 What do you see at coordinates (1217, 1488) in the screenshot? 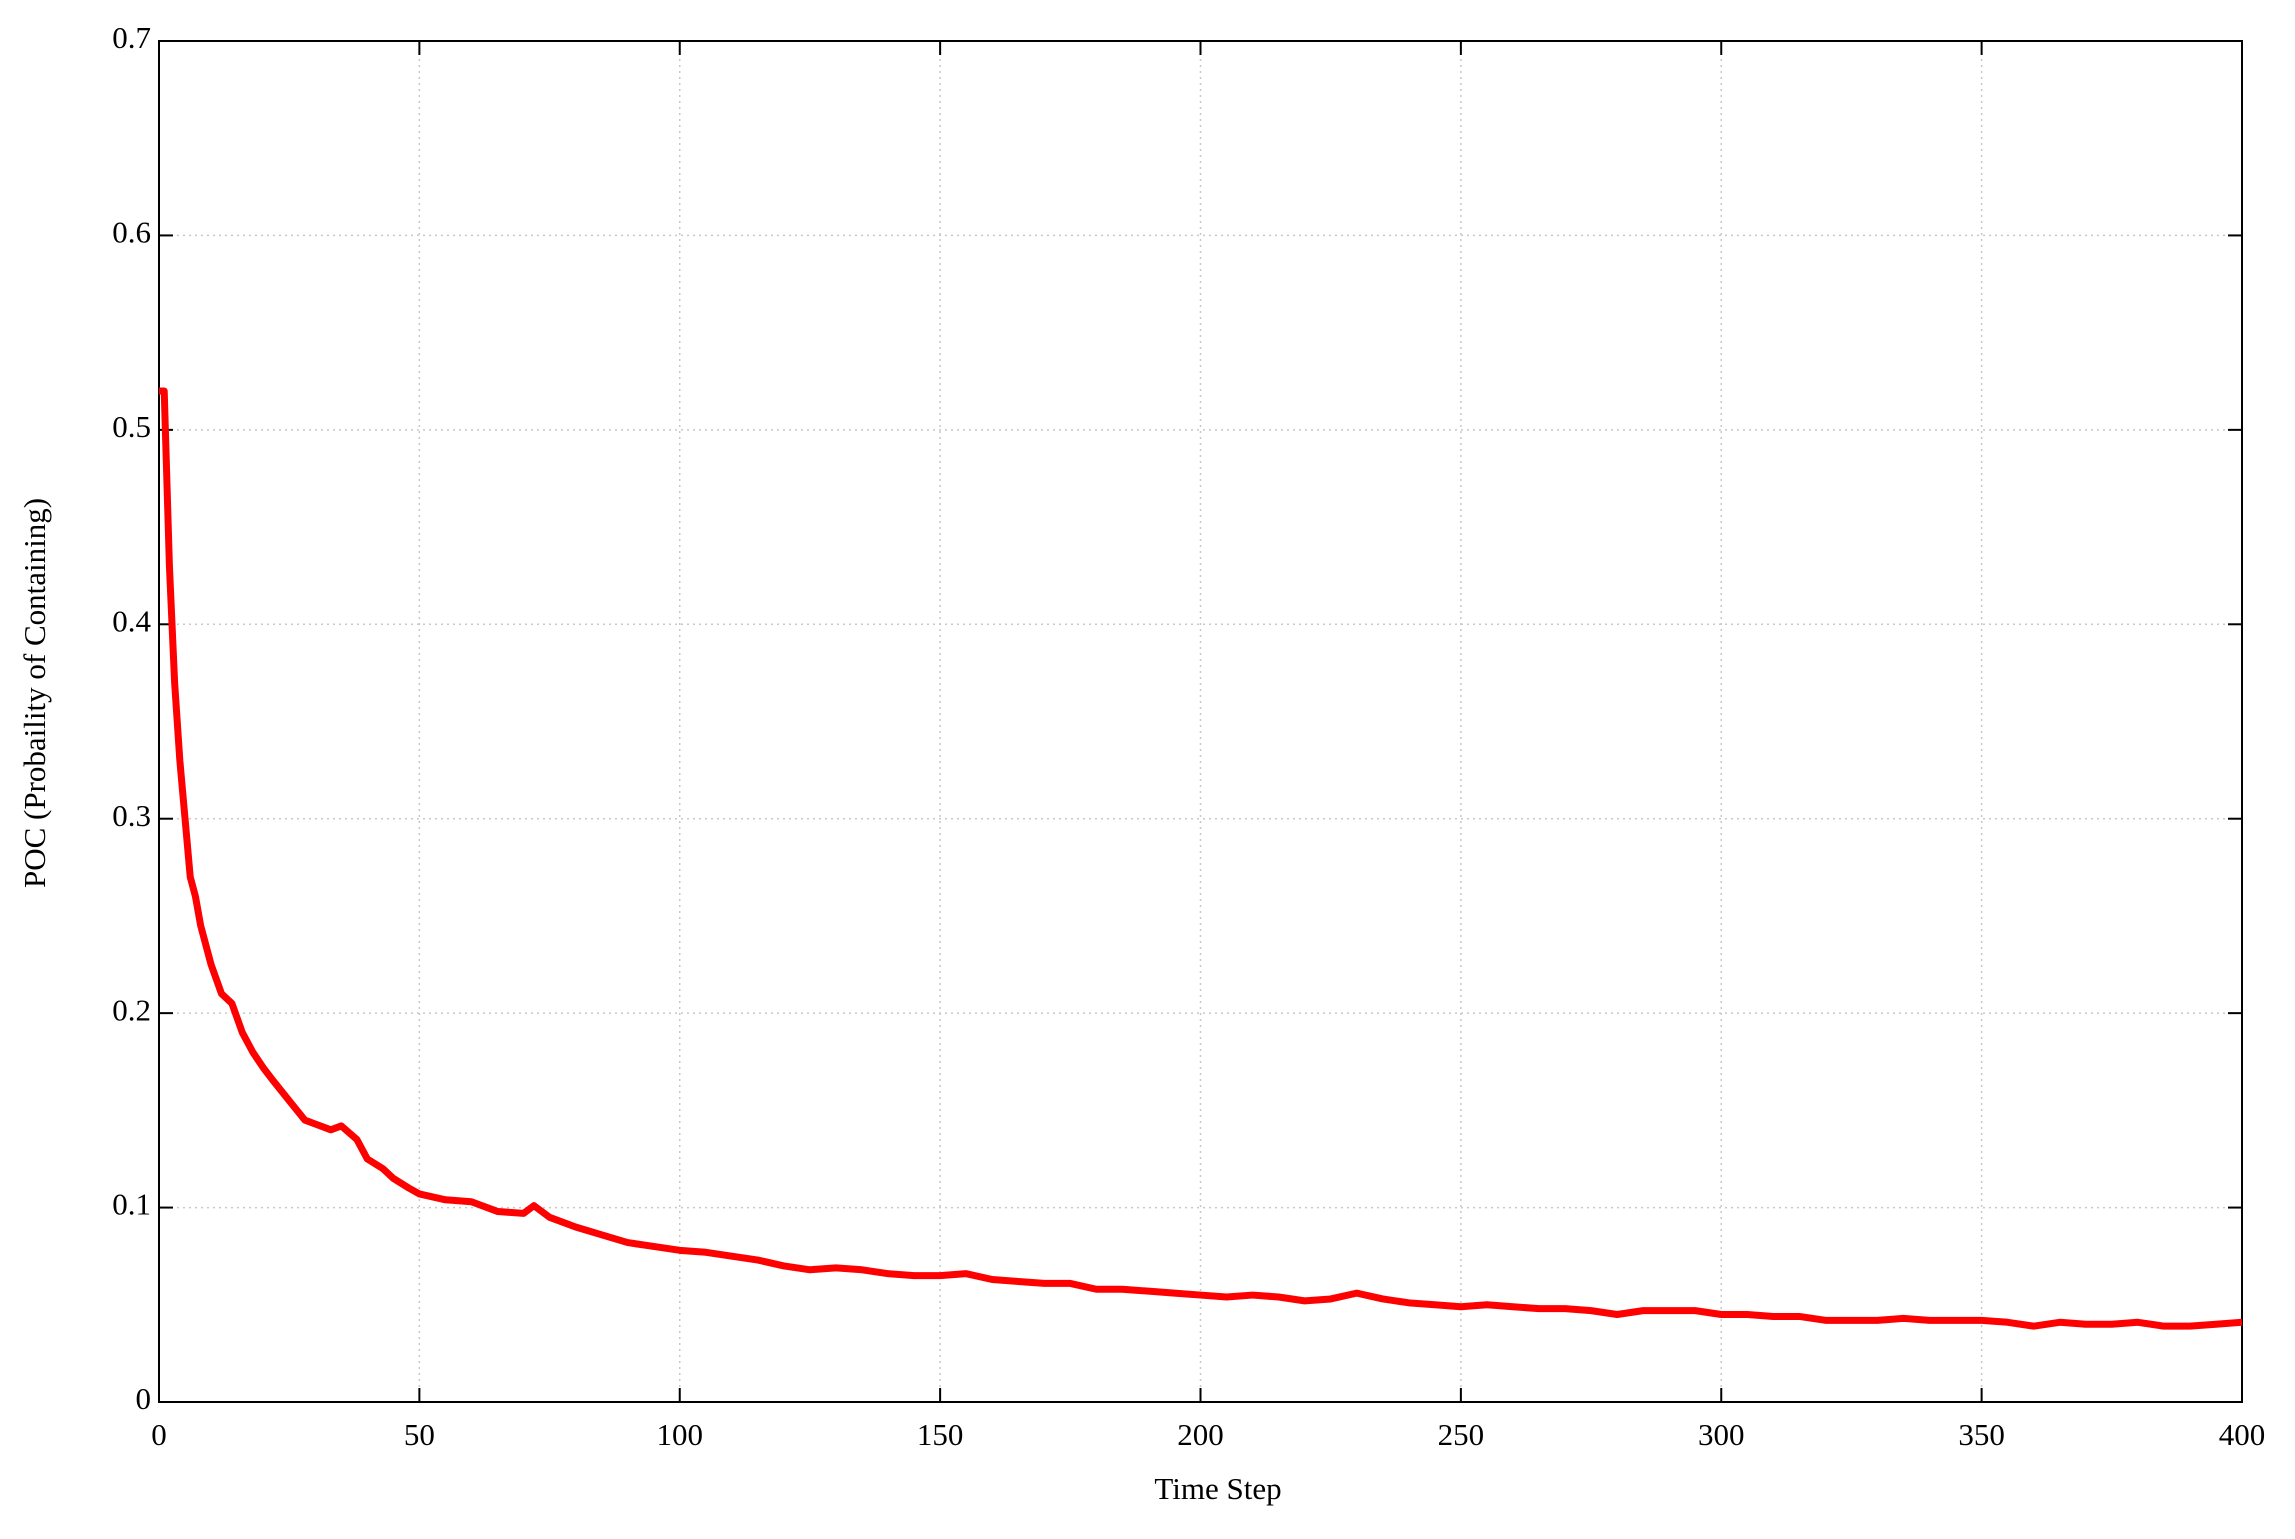
I see `x-axis-label: Time Step` at bounding box center [1217, 1488].